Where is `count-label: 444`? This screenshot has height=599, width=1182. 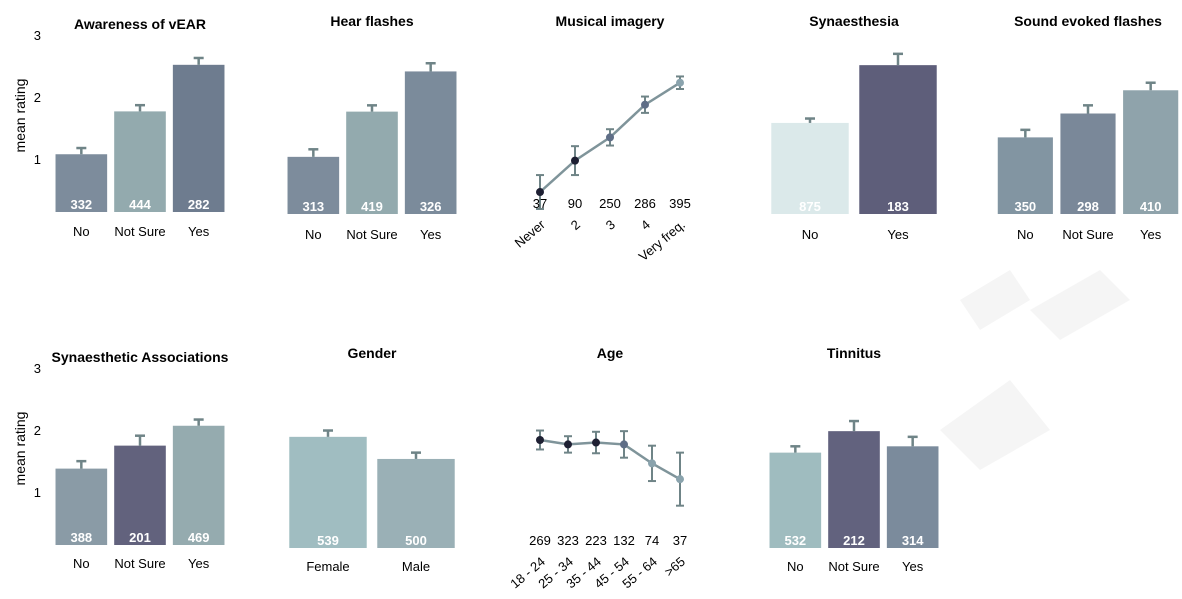 count-label: 444 is located at coordinates (140, 204).